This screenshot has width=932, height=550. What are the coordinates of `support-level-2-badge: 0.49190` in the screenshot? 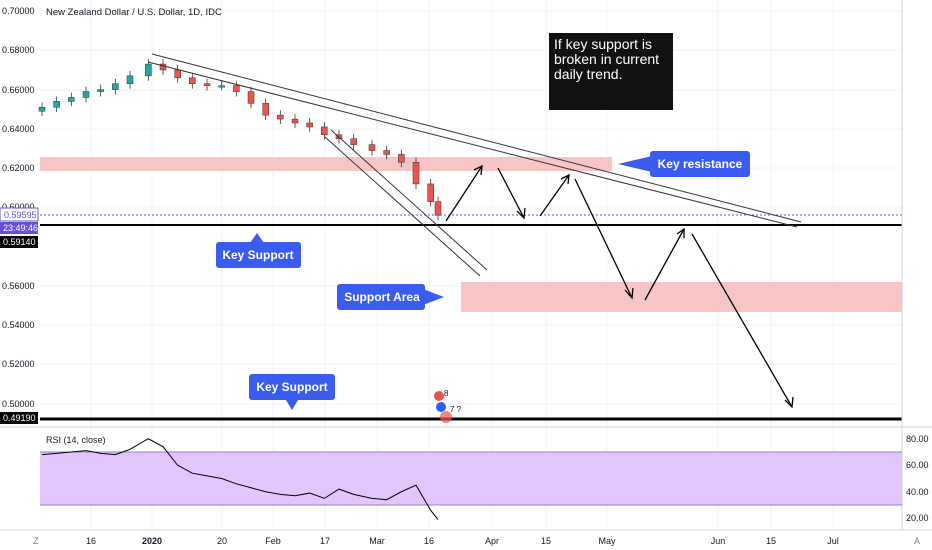 It's located at (19, 418).